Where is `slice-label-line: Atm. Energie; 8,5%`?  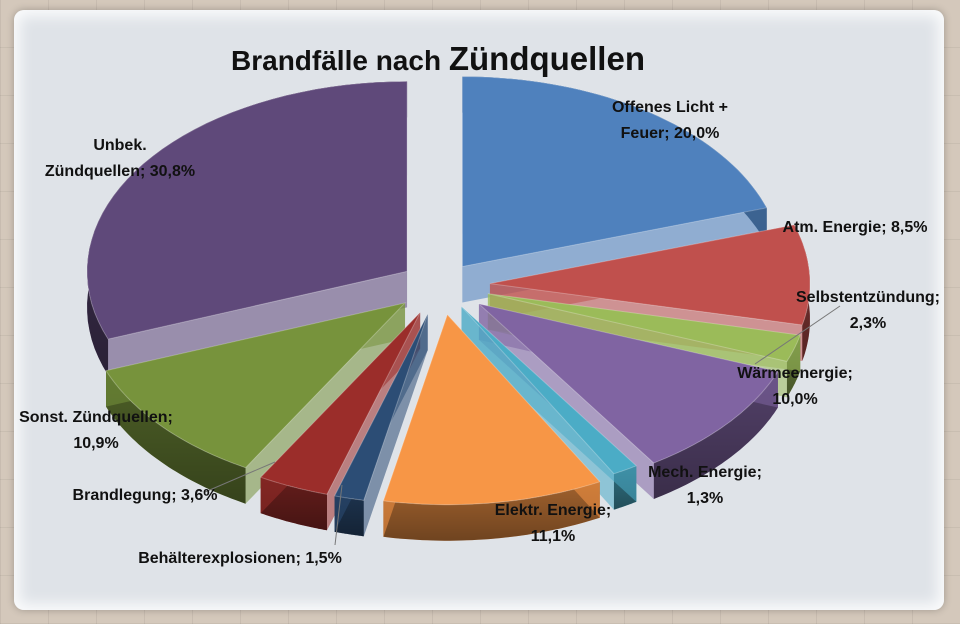
slice-label-line: Atm. Energie; 8,5% is located at coordinates (855, 227).